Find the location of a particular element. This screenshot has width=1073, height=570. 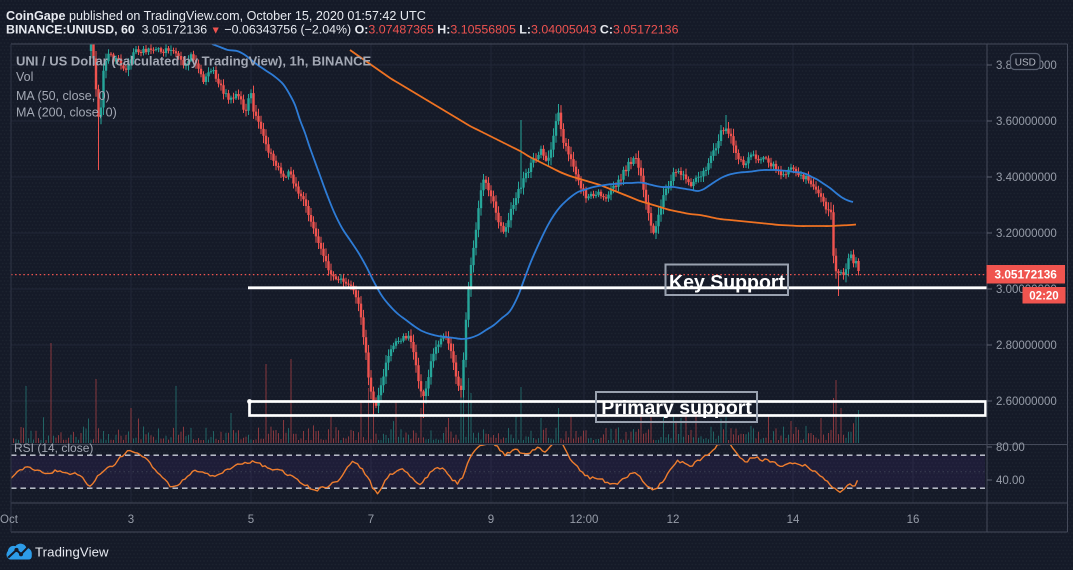

svg-text: 14 is located at coordinates (793, 520).